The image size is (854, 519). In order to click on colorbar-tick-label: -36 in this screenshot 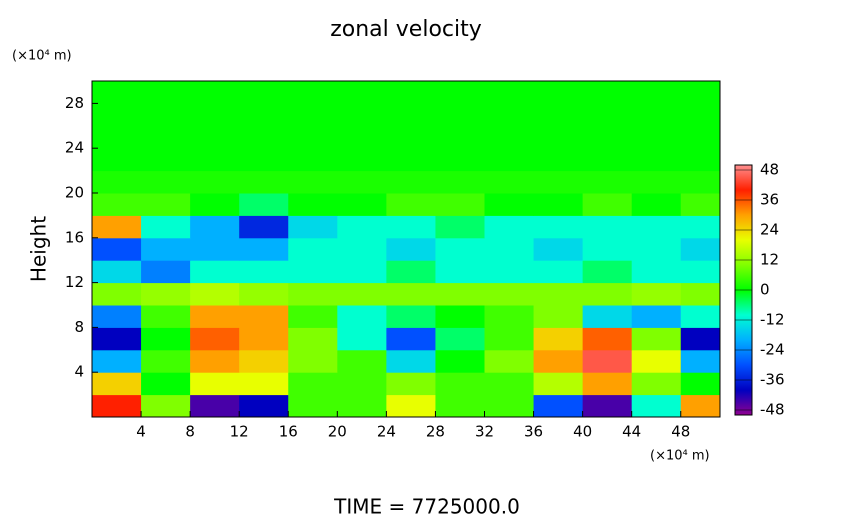, I will do `click(772, 380)`.